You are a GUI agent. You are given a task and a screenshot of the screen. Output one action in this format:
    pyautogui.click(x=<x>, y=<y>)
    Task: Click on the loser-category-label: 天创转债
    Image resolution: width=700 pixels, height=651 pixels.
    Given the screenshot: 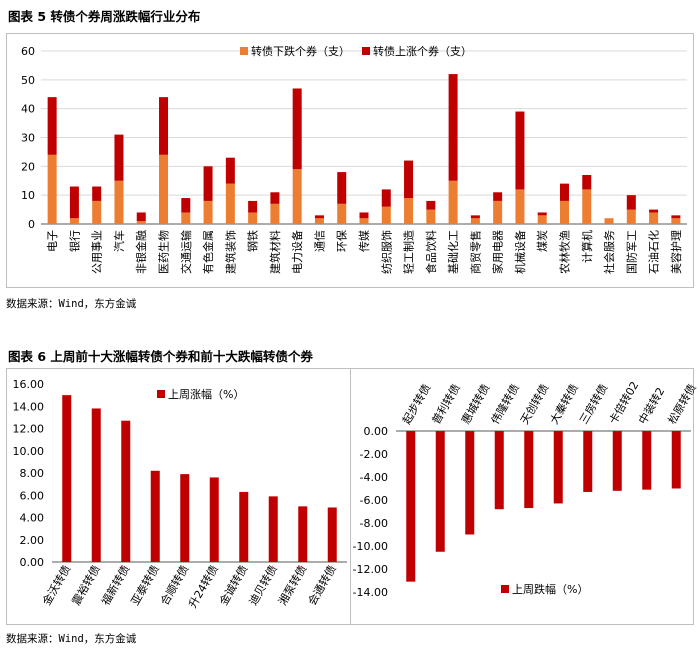 What is the action you would take?
    pyautogui.click(x=534, y=403)
    